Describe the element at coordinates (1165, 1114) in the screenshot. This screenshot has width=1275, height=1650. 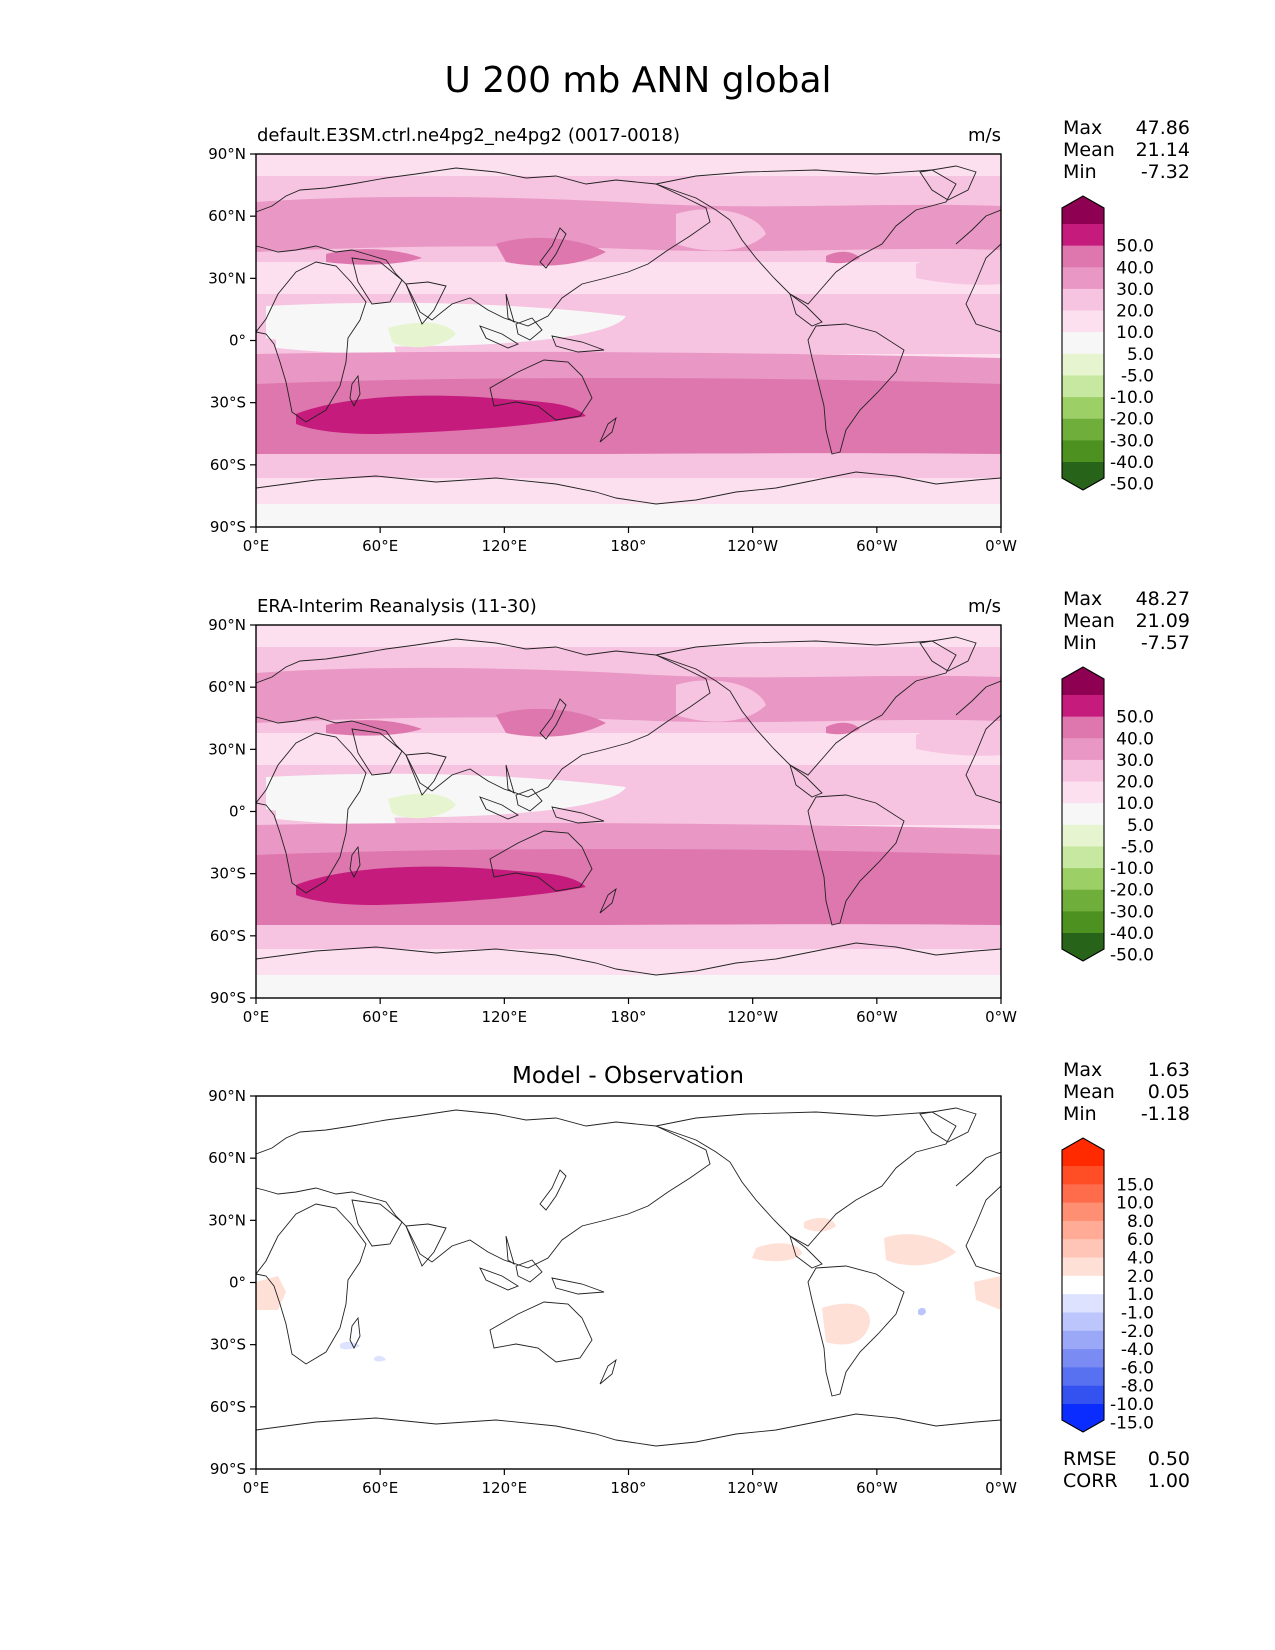
I see `stat-value-min: -1.18` at that location.